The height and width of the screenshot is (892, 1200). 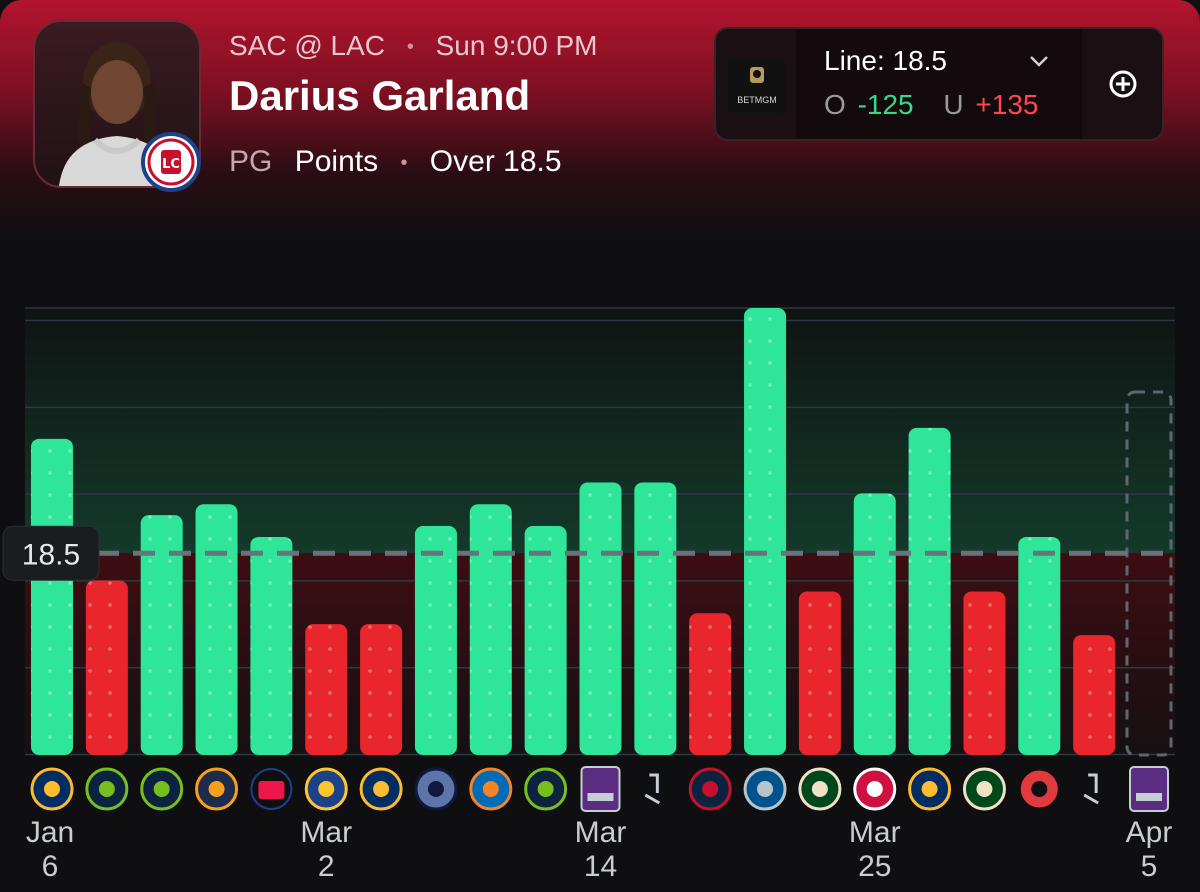 I want to click on pelicans-logo-icon, so click(x=710, y=789).